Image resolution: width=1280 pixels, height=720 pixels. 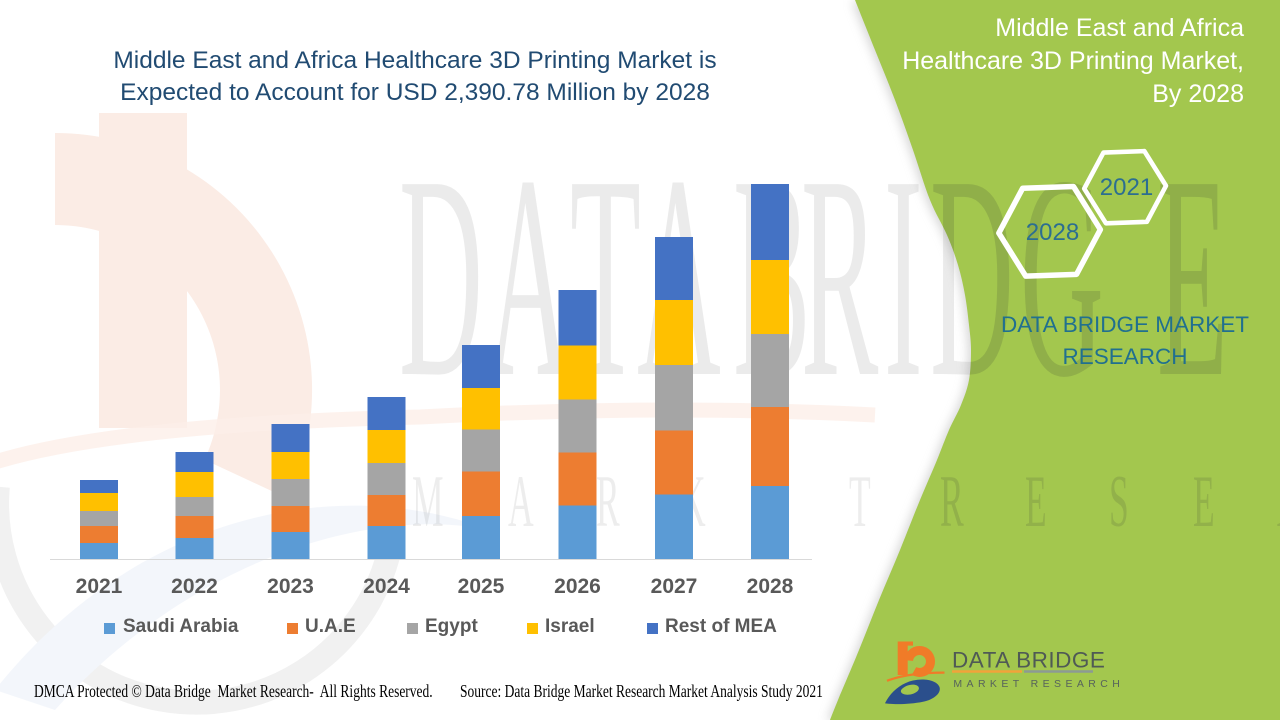 I want to click on svg-text: S, so click(x=1119, y=501).